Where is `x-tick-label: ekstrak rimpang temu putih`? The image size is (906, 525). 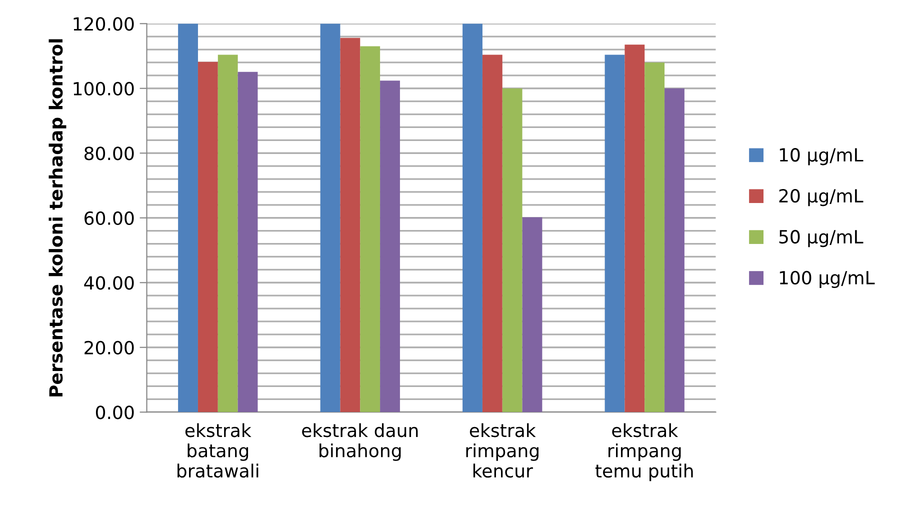 x-tick-label: ekstrak rimpang temu putih is located at coordinates (644, 452).